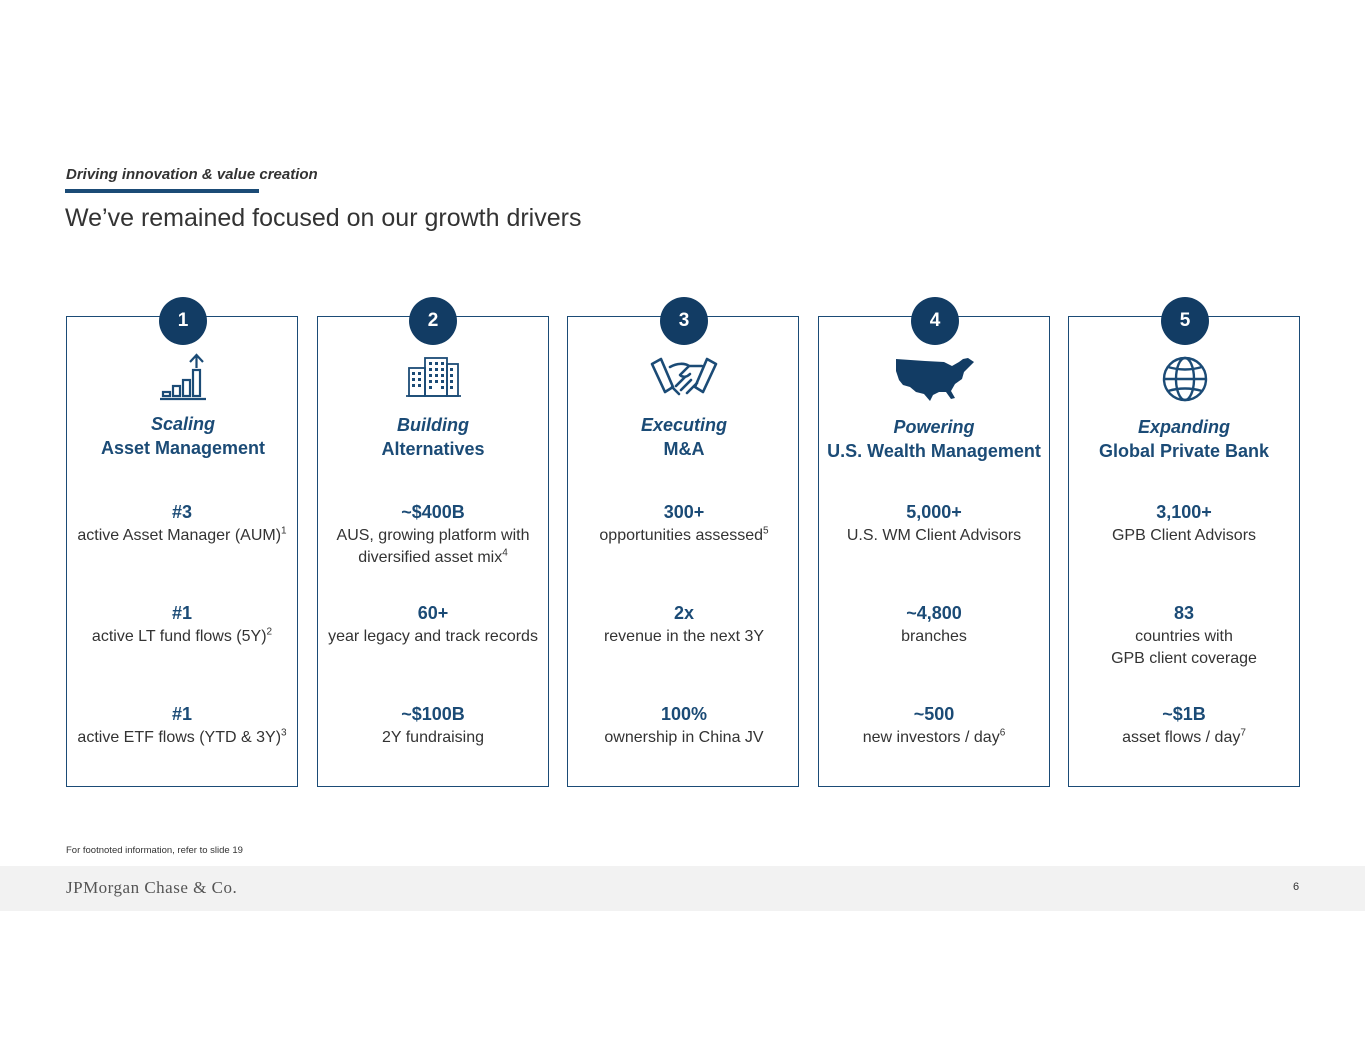 Image resolution: width=1365 pixels, height=1055 pixels. What do you see at coordinates (433, 737) in the screenshot?
I see `stat-desc: 2Y fundraising` at bounding box center [433, 737].